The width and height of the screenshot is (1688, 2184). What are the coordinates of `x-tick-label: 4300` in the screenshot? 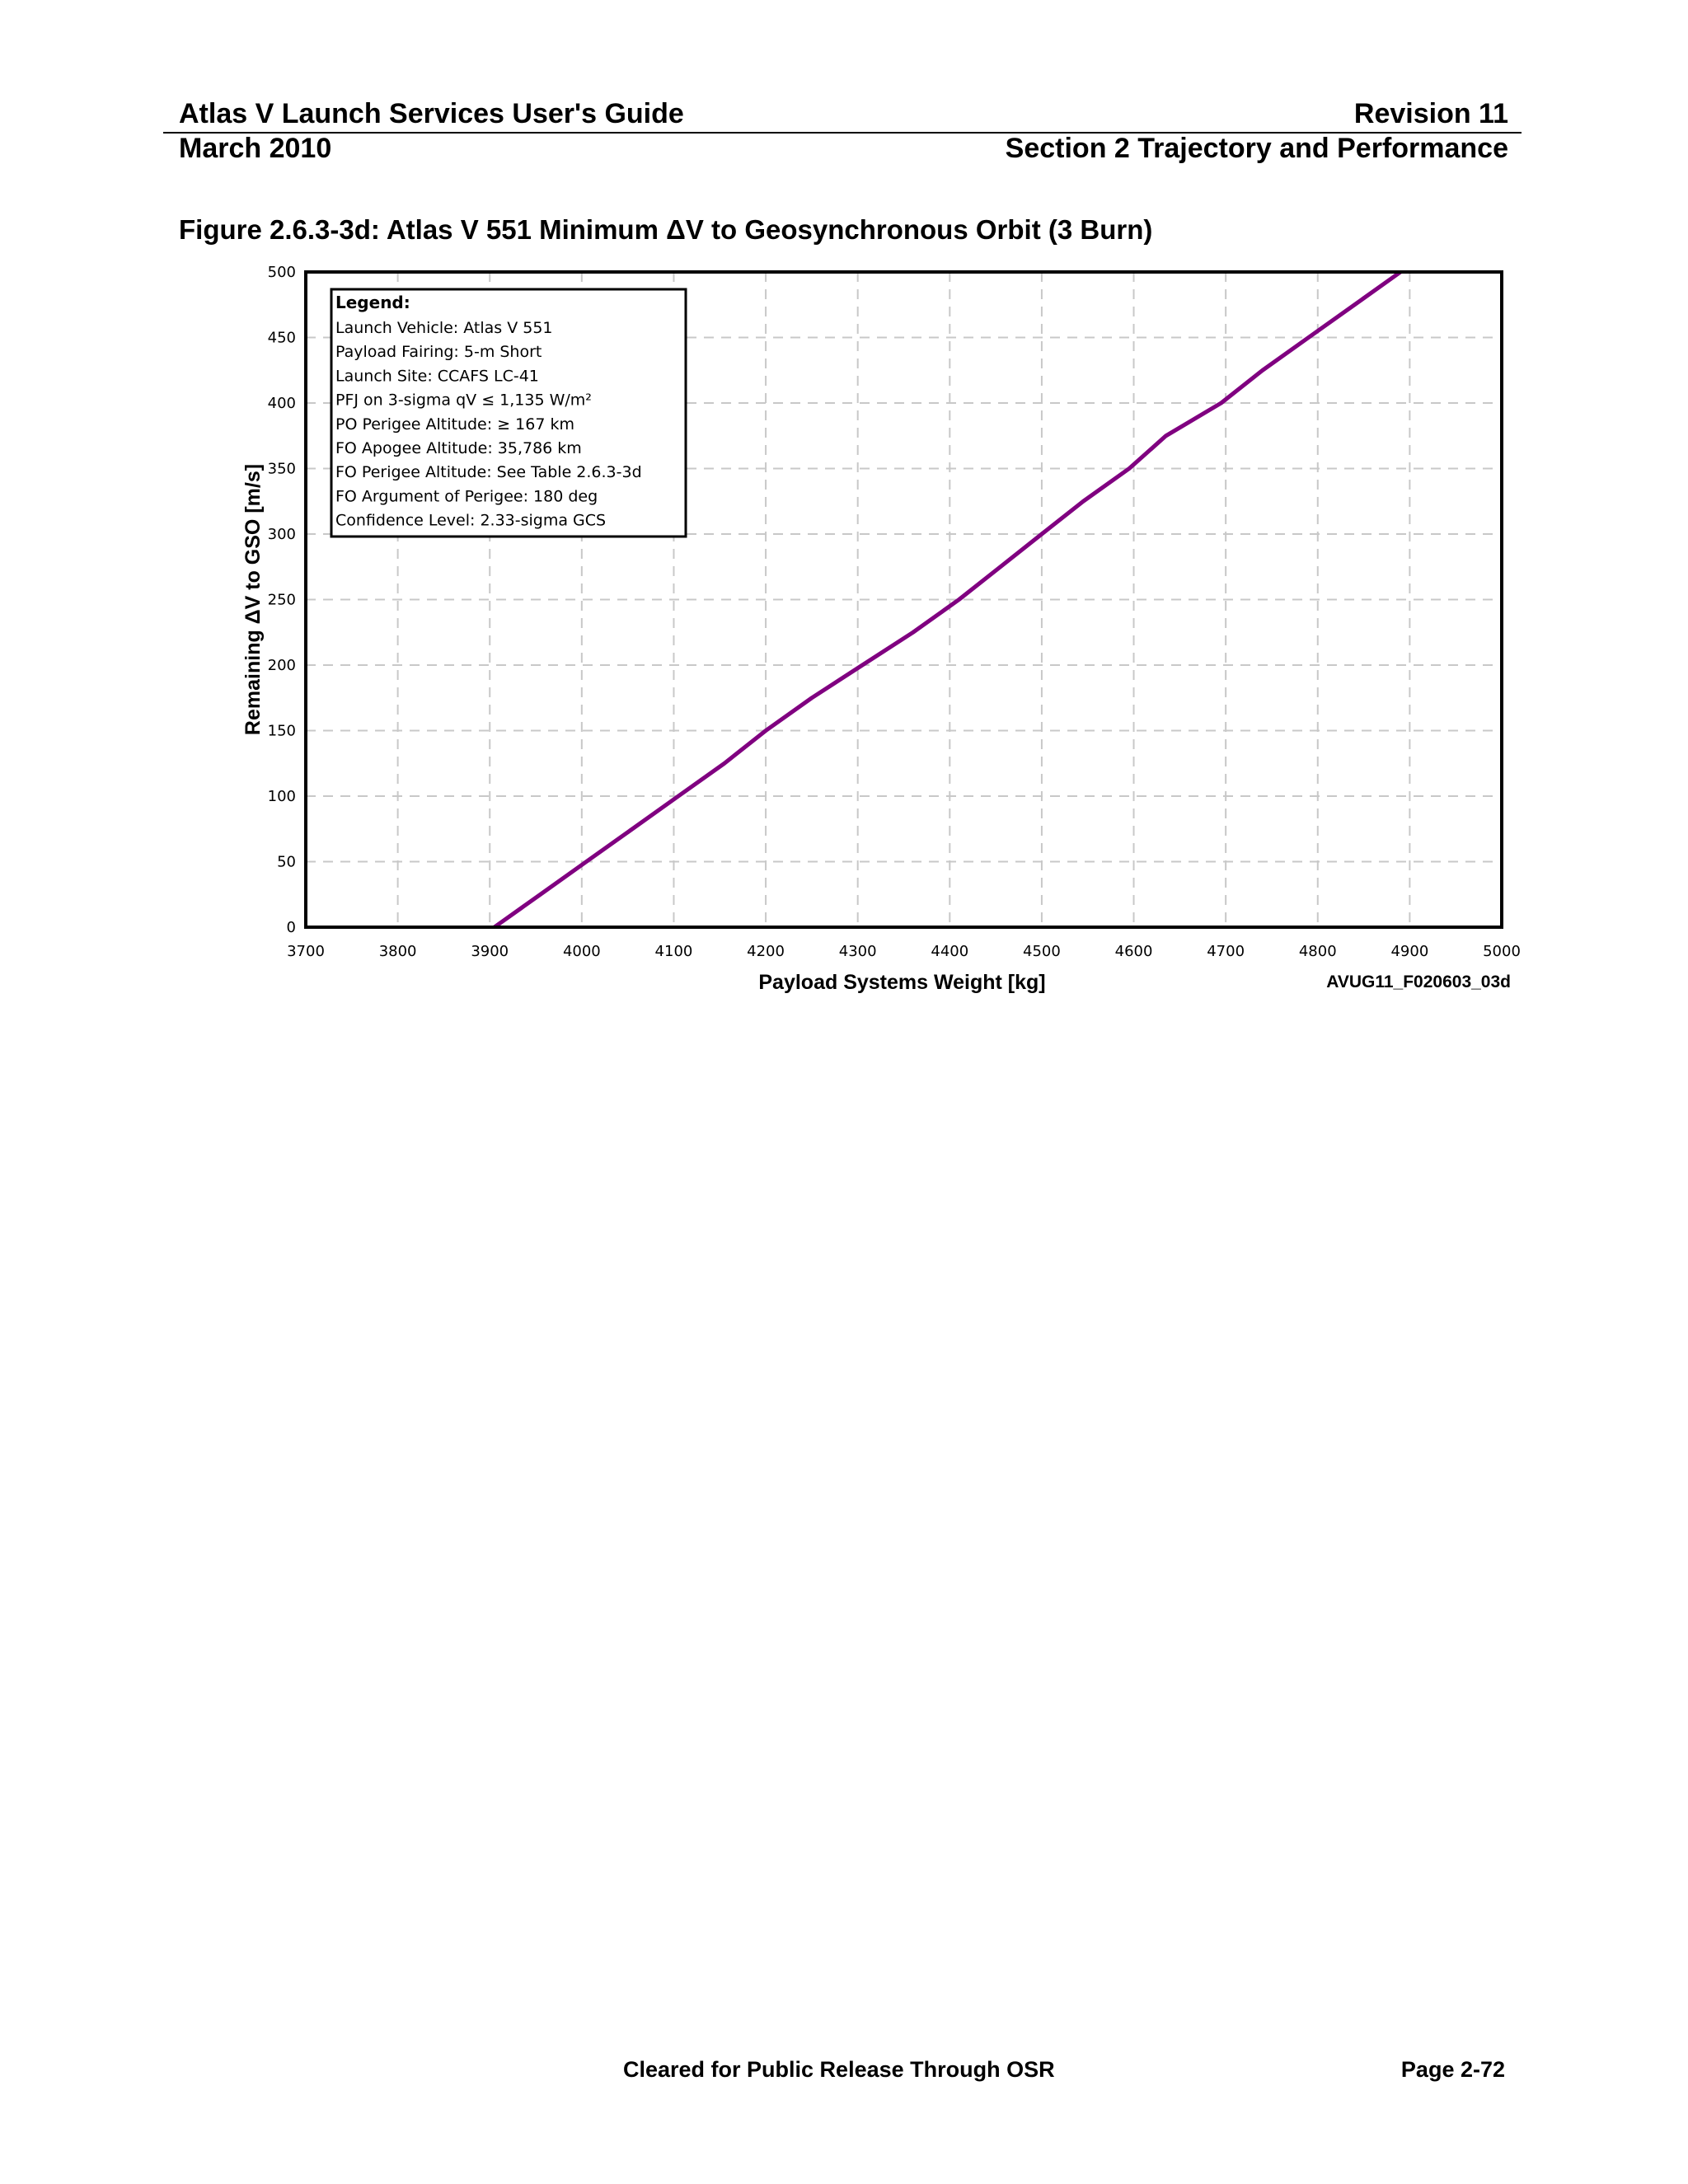 It's located at (858, 951).